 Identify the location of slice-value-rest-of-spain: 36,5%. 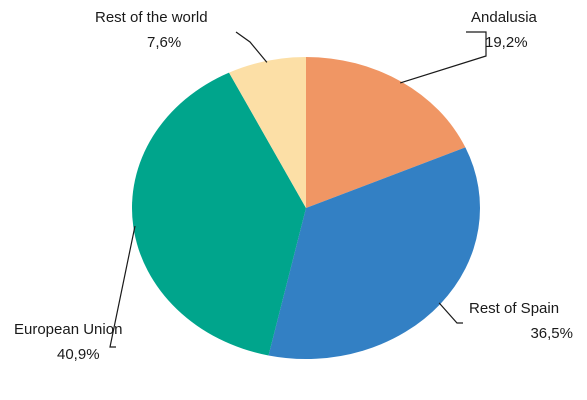
(551, 333).